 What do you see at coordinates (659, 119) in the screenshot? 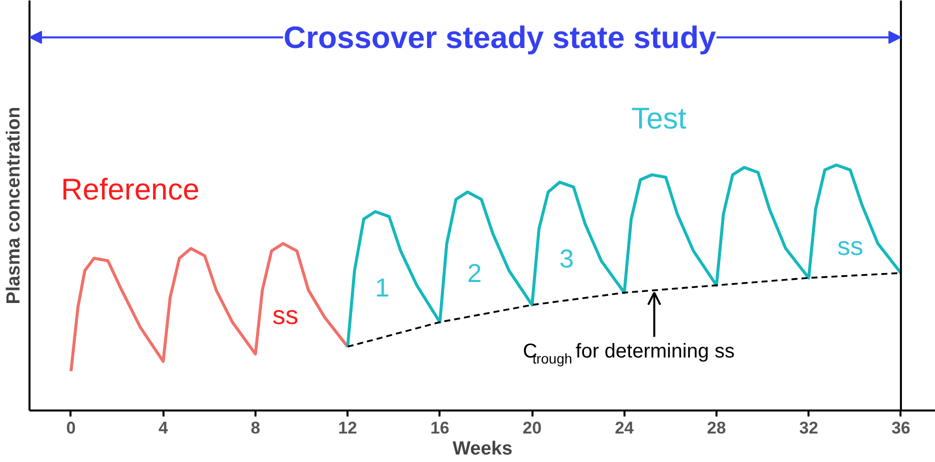
I see `series-label: Test` at bounding box center [659, 119].